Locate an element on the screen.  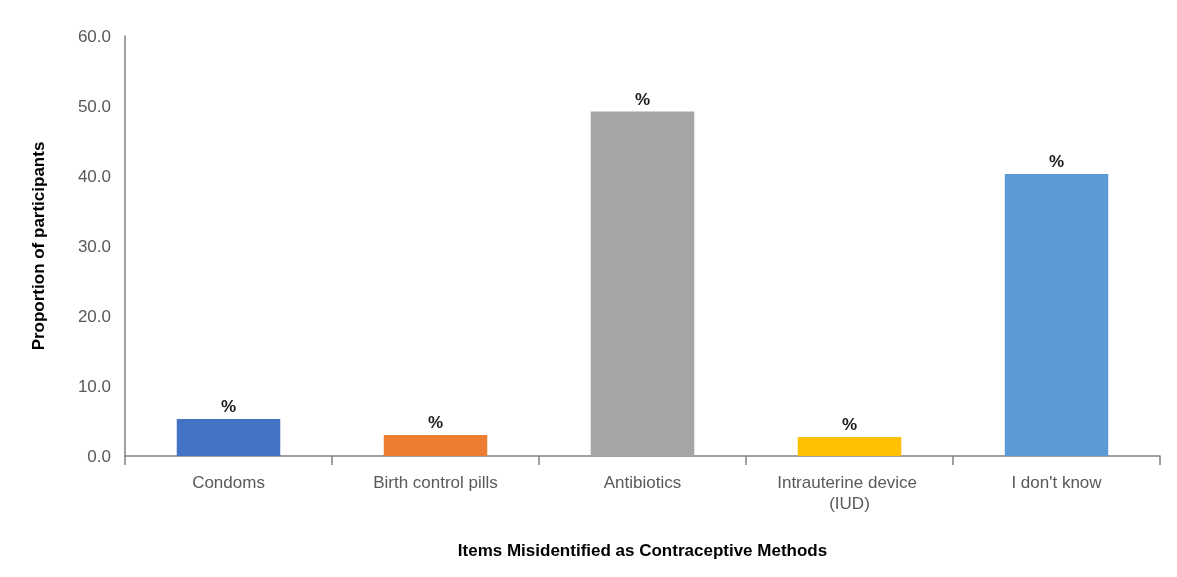
x-tick-label: Intrauterine device (IUD) is located at coordinates (849, 493).